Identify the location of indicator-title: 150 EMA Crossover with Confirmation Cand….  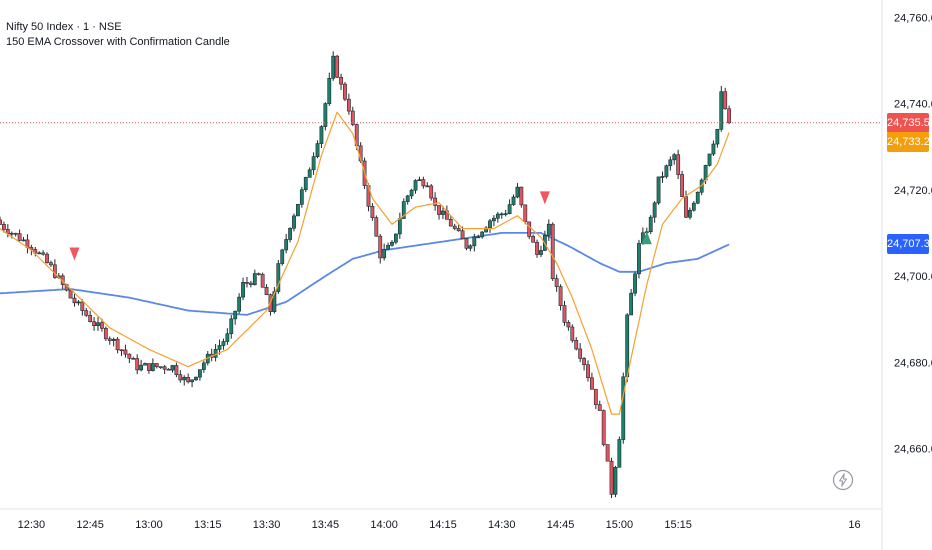
(118, 42).